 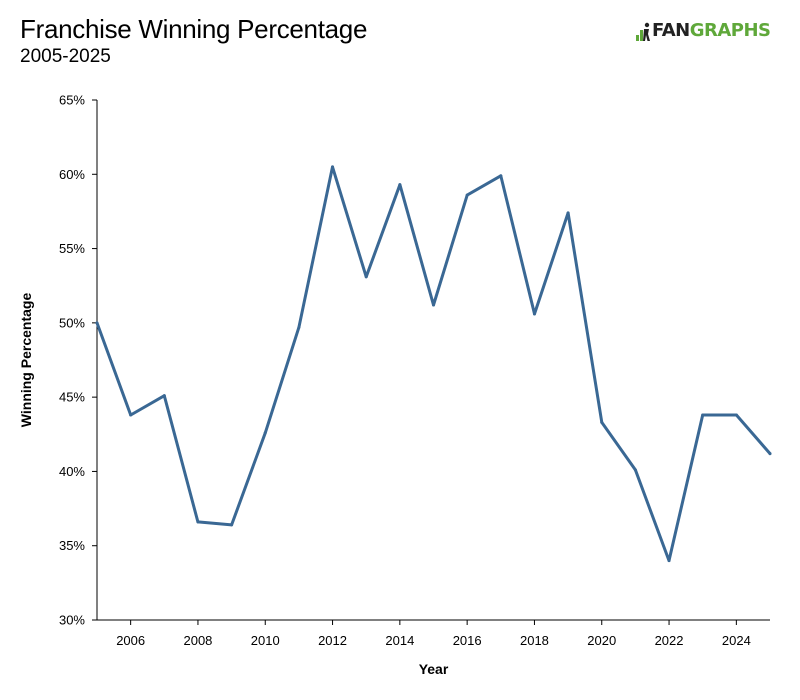 I want to click on x-axis: 2006 2008 2010 2012 2014 2016 2018 2020 2022 2024, so click(x=433, y=633).